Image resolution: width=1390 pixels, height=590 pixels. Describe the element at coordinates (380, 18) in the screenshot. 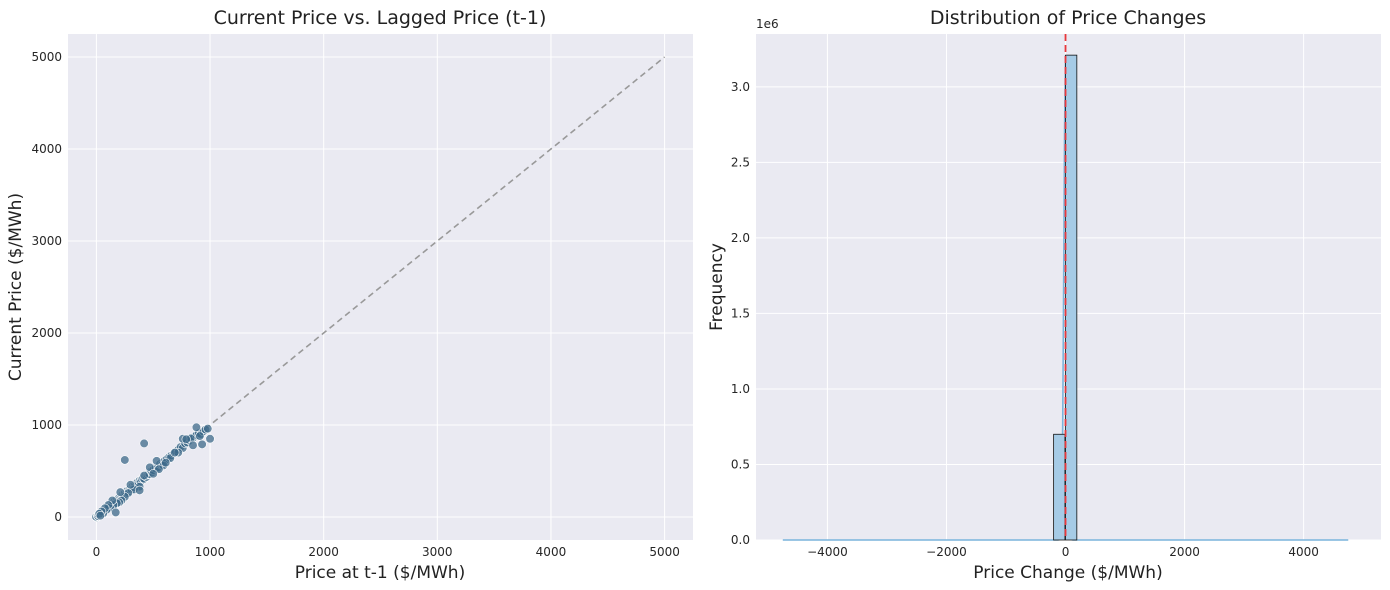

I see `scatter-title: Current Price vs. Lagged Price (t-1)` at that location.